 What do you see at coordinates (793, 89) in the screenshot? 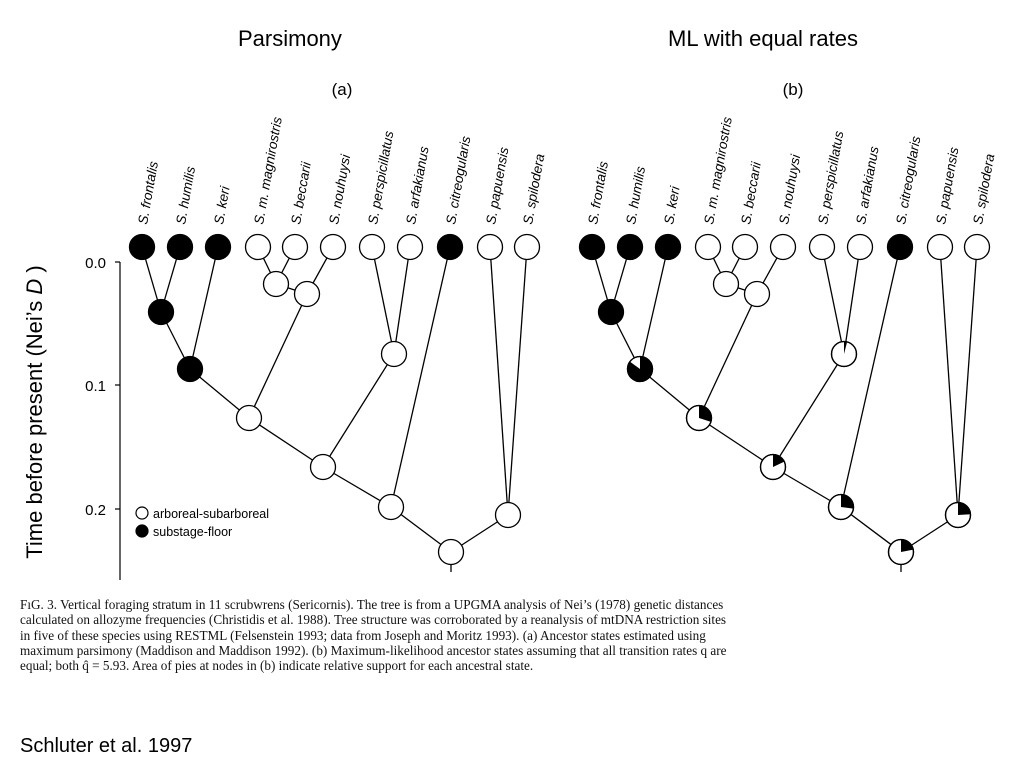
I see `panel-b-label: (b)` at bounding box center [793, 89].